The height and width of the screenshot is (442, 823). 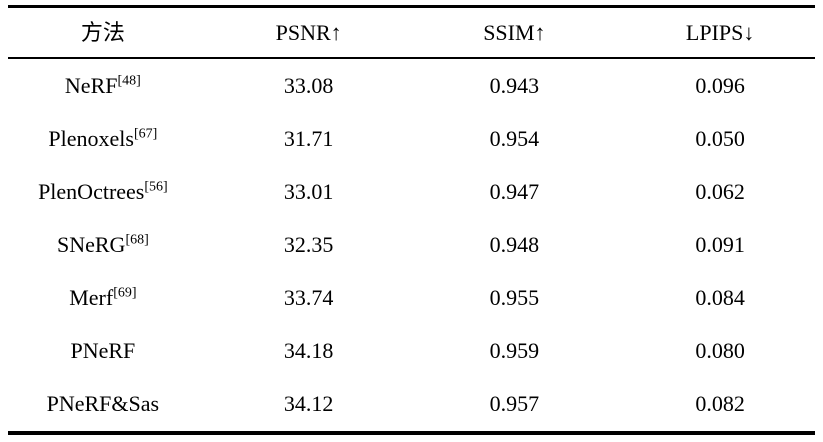 What do you see at coordinates (411, 58) in the screenshot?
I see `table-header-rule` at bounding box center [411, 58].